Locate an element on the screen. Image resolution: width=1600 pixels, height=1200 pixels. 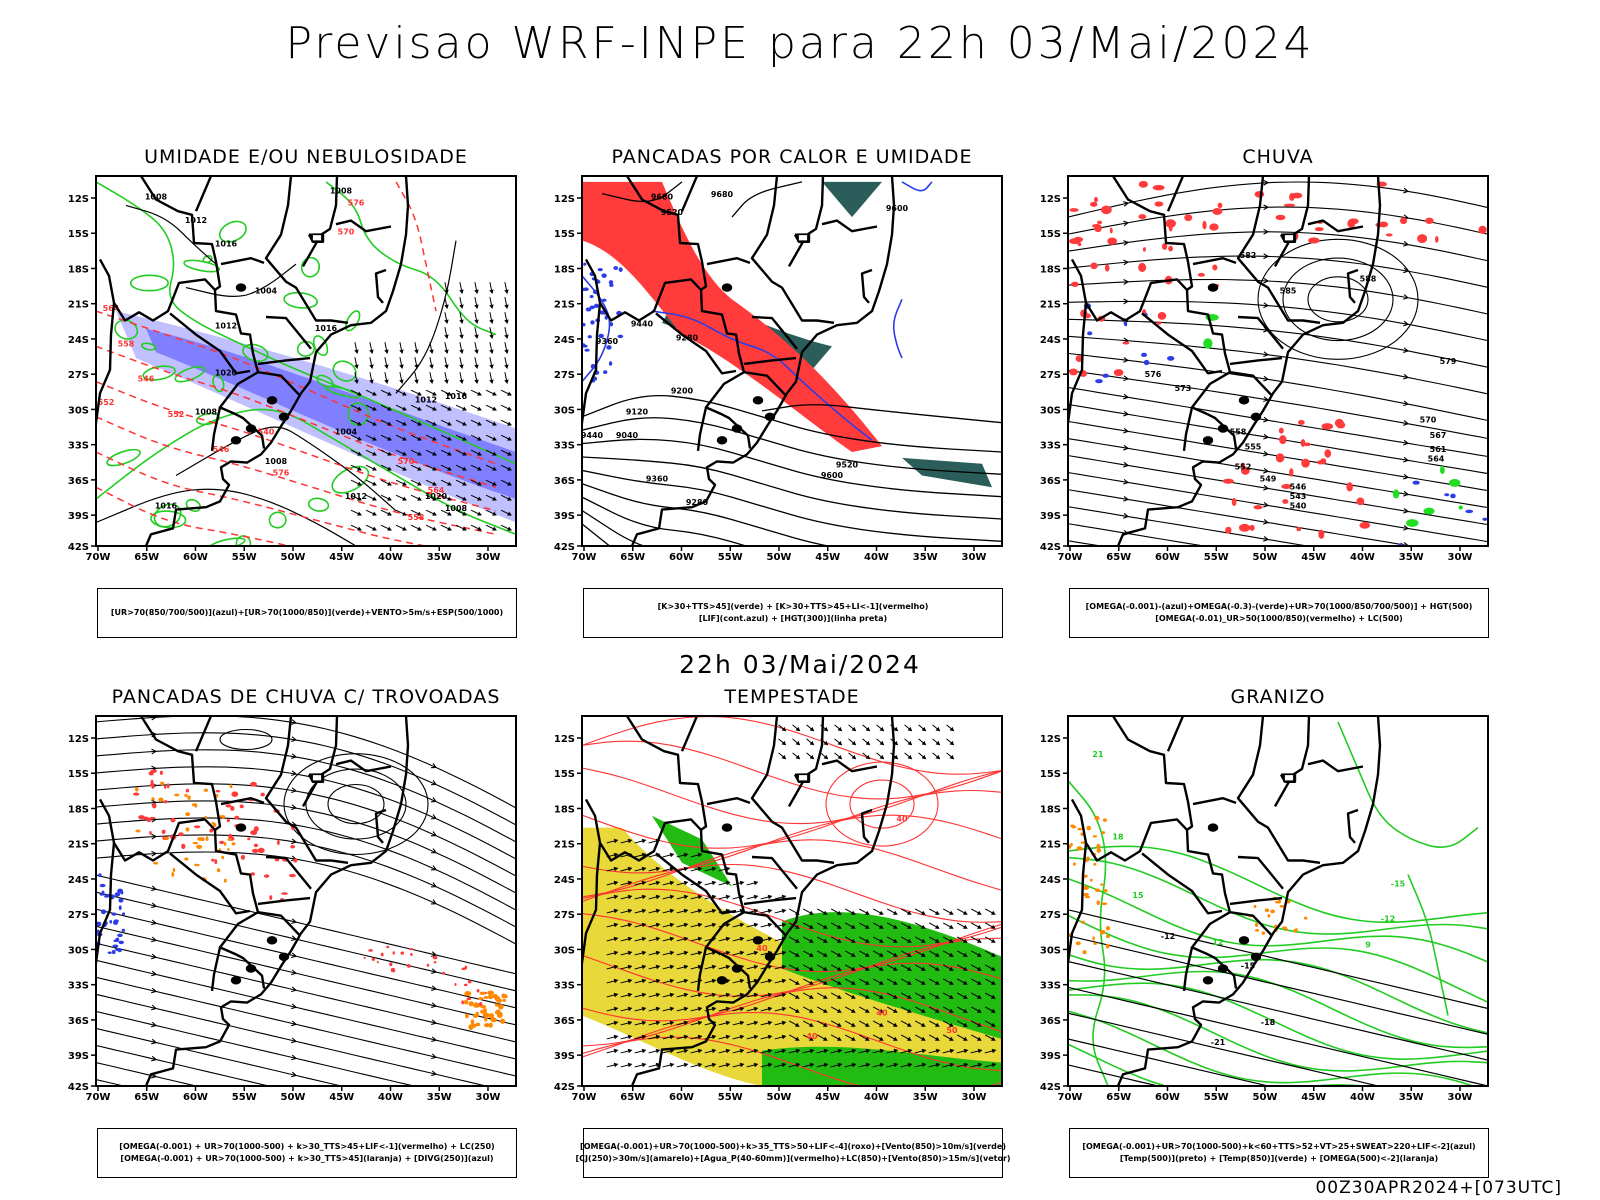
streamlines is located at coordinates (1278, 380).